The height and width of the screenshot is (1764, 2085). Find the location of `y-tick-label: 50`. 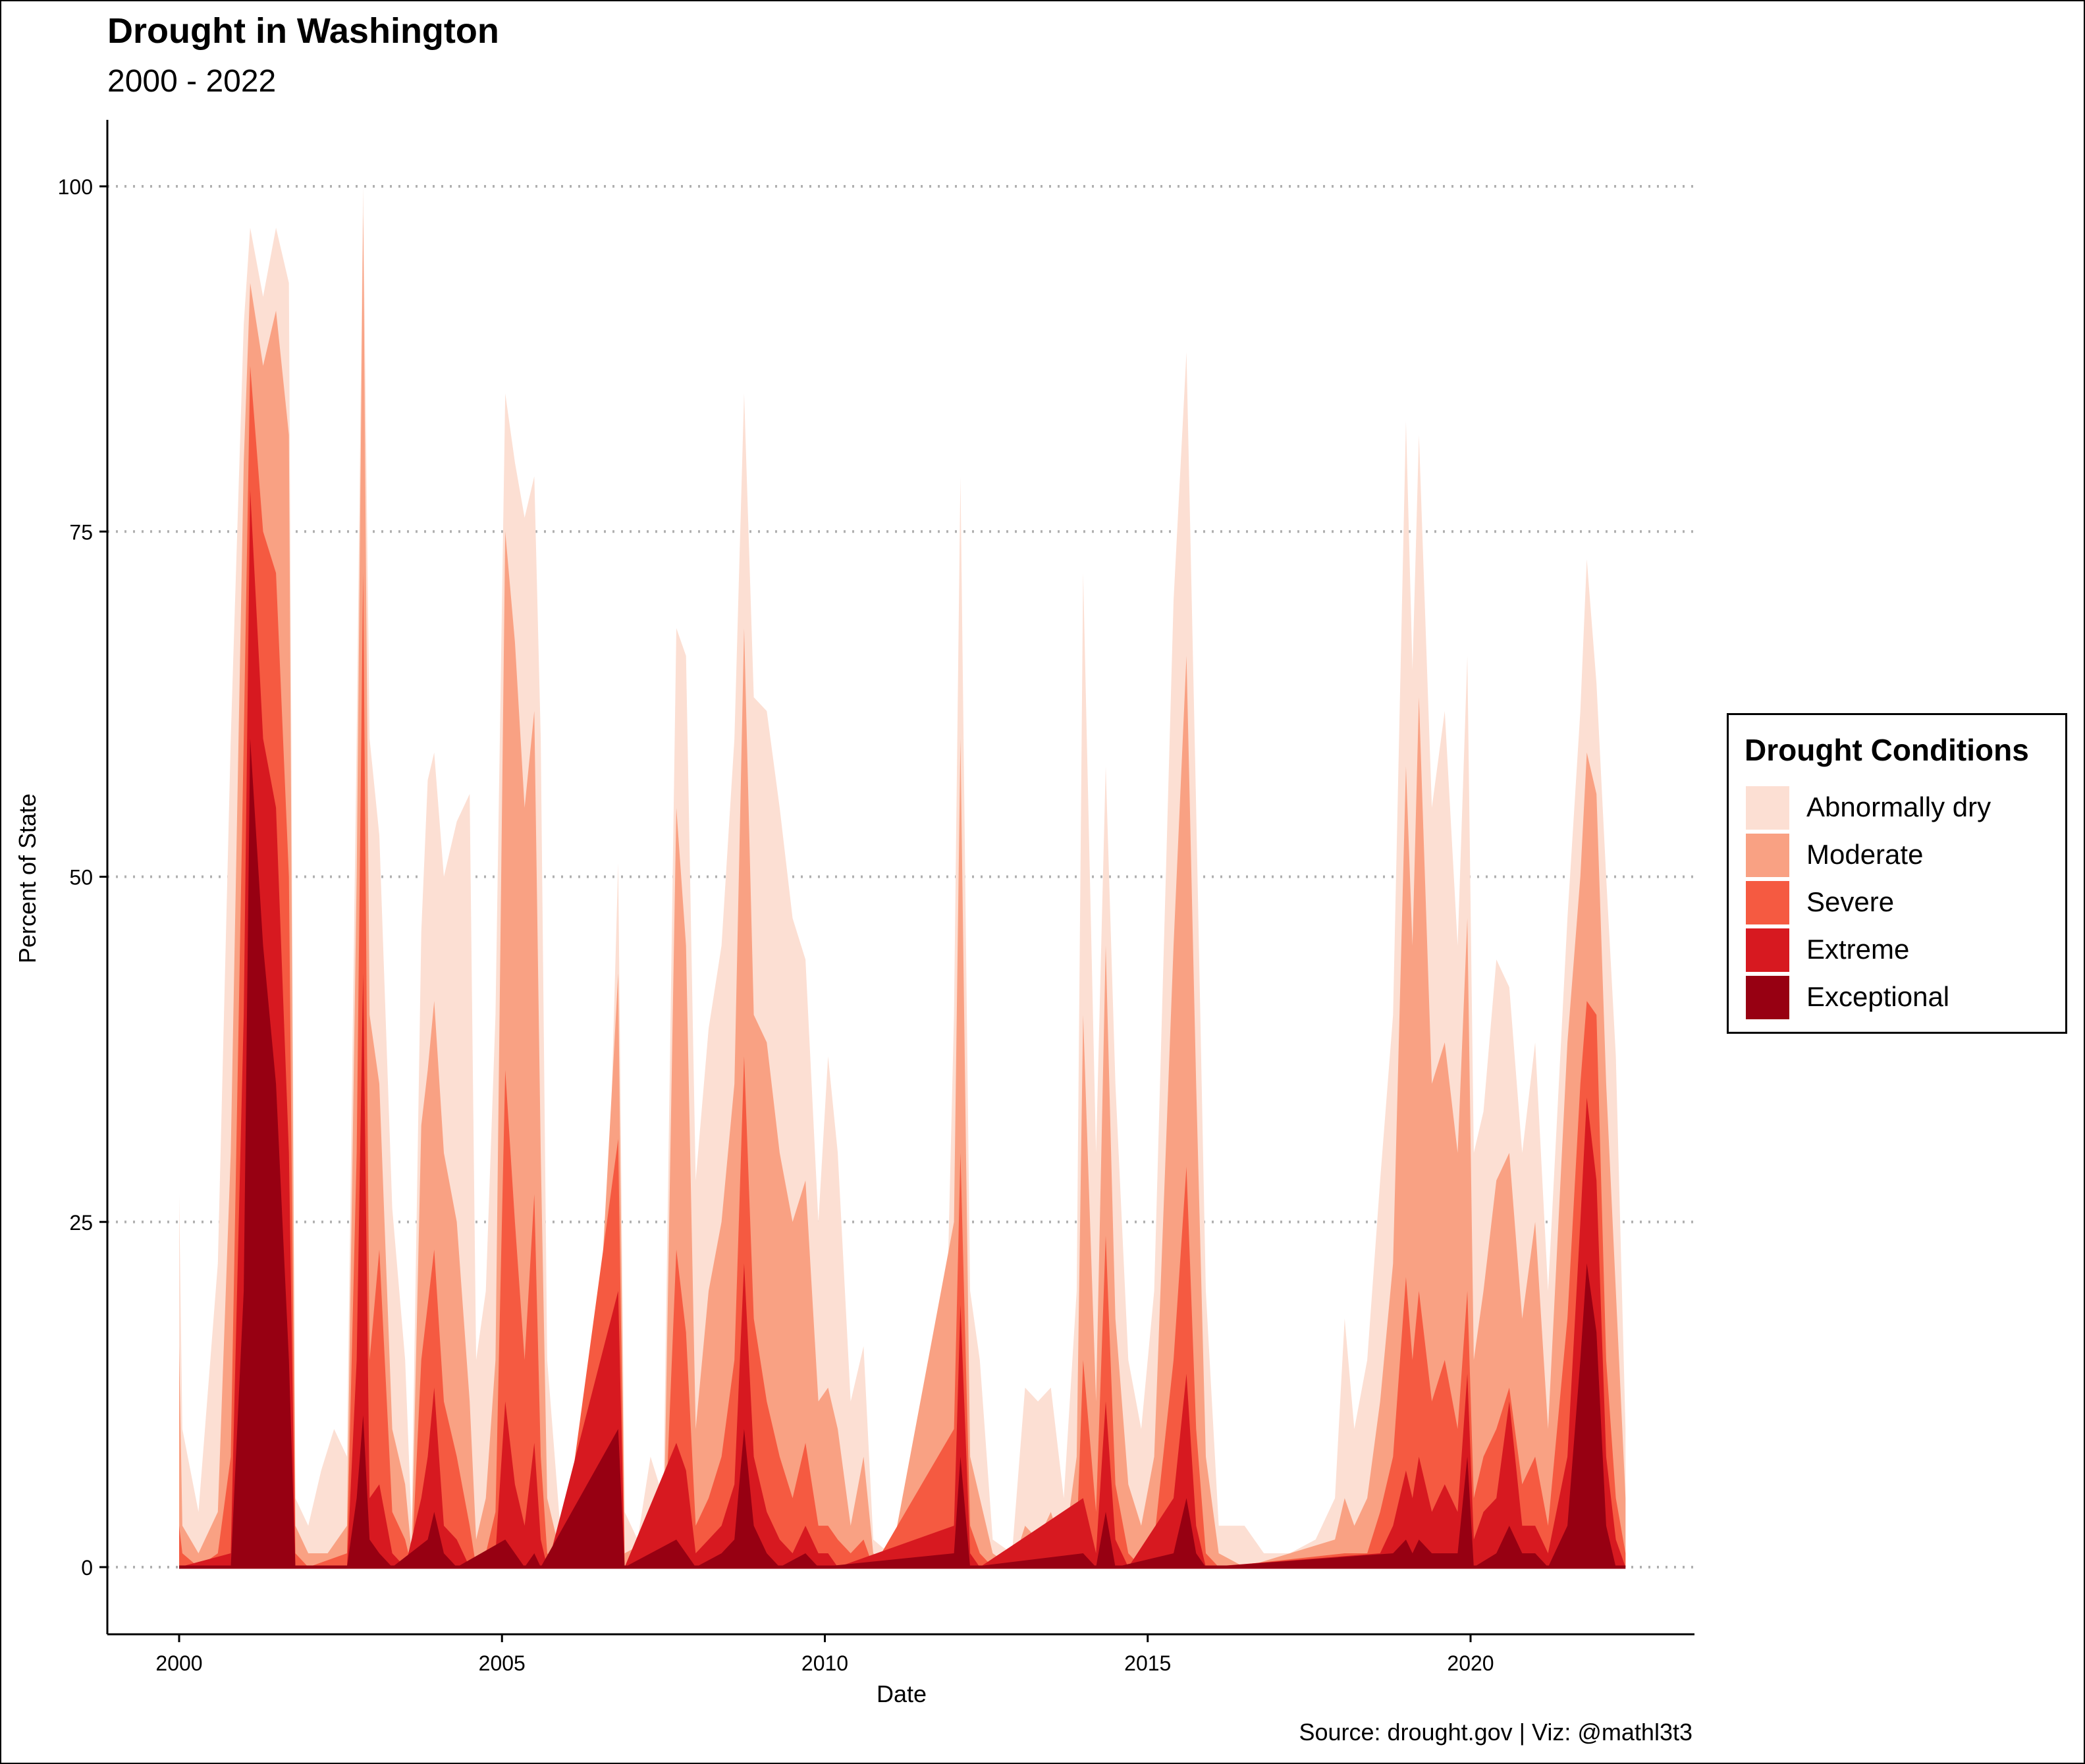

y-tick-label: 50 is located at coordinates (81, 878).